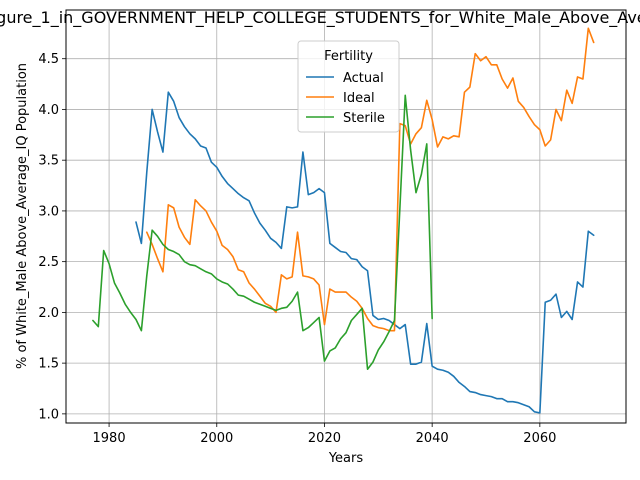  Describe the element at coordinates (346, 458) in the screenshot. I see `x-axis-label: Years` at that location.